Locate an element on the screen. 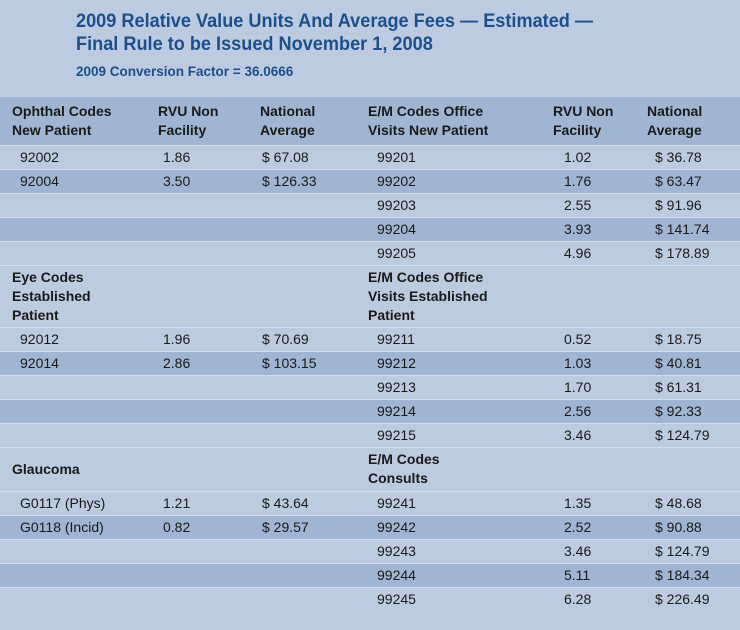 This screenshot has height=630, width=740. em-code-cell: 99244 is located at coordinates (441, 574).